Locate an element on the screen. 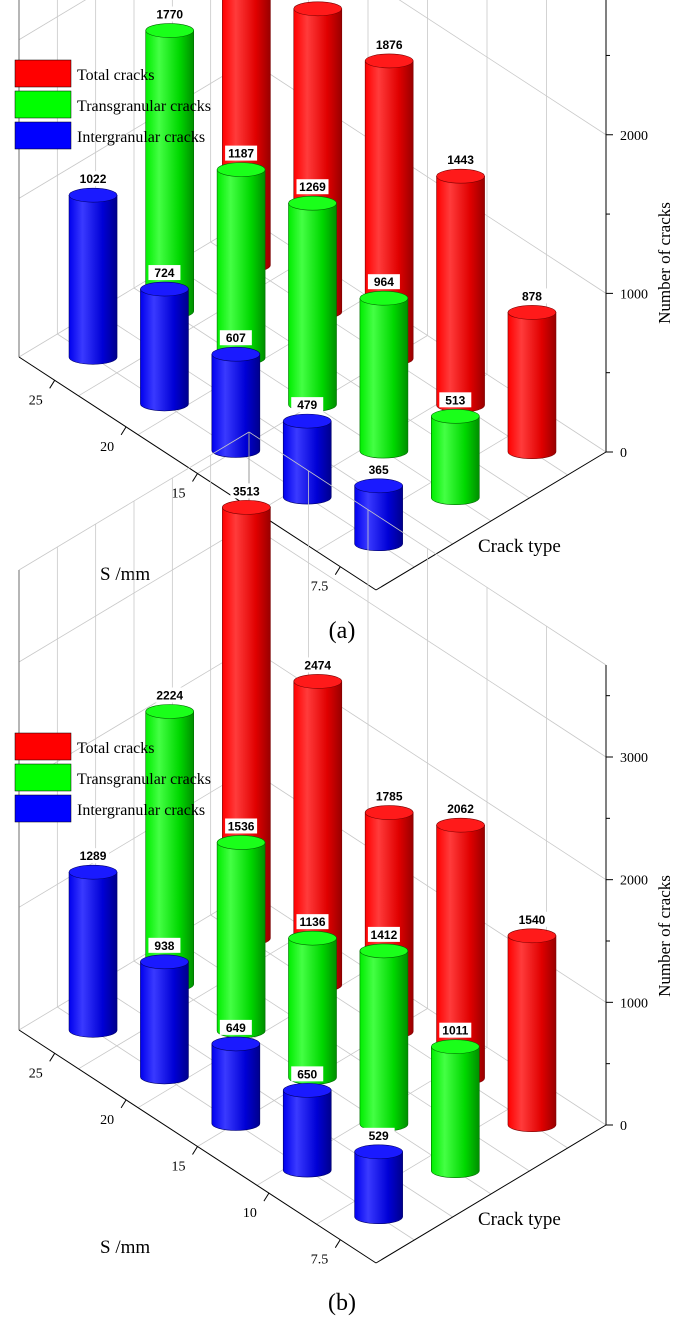  chart-a-z-axis-title: Number of cracks is located at coordinates (664, 263).